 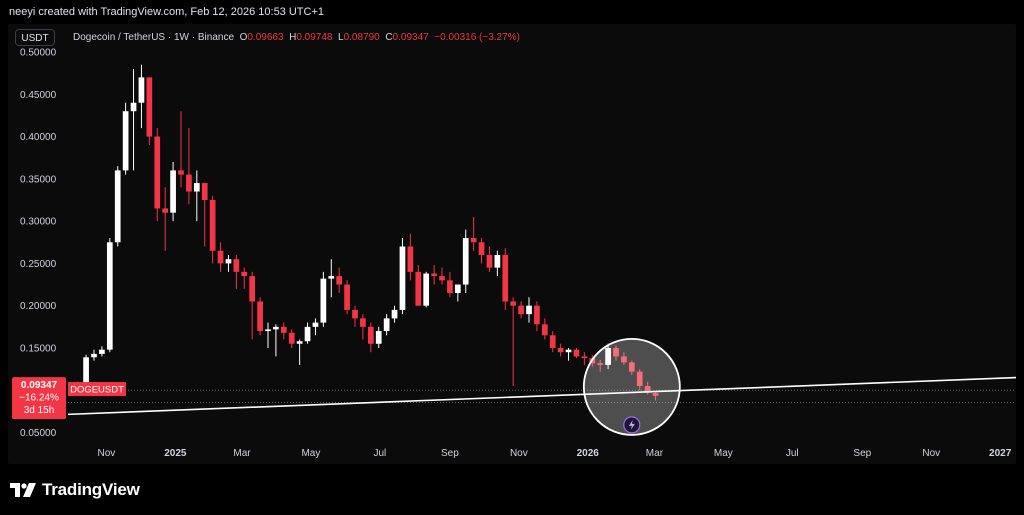 What do you see at coordinates (38, 137) in the screenshot?
I see `y-tick-label: 0.40000` at bounding box center [38, 137].